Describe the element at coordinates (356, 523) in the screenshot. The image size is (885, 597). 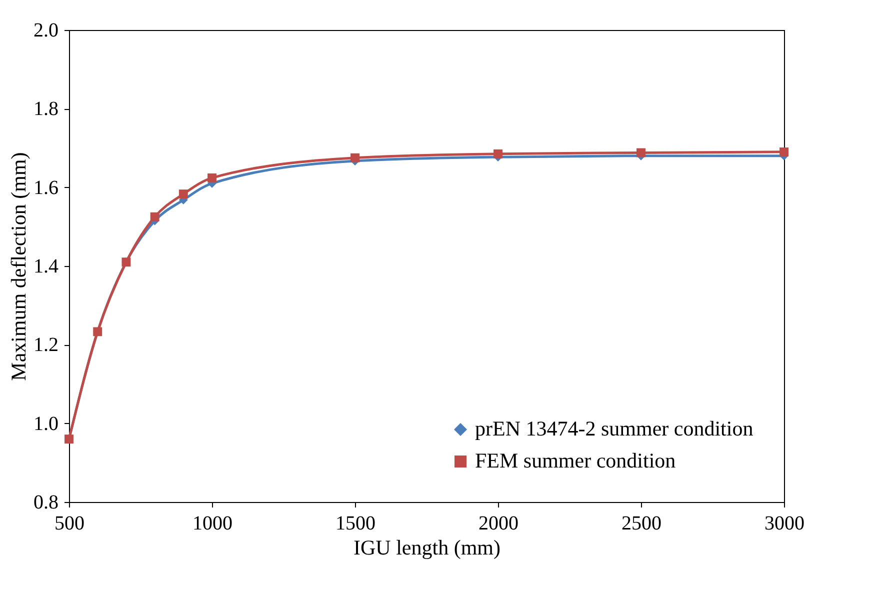
I see `x-tick-label: 1500` at that location.